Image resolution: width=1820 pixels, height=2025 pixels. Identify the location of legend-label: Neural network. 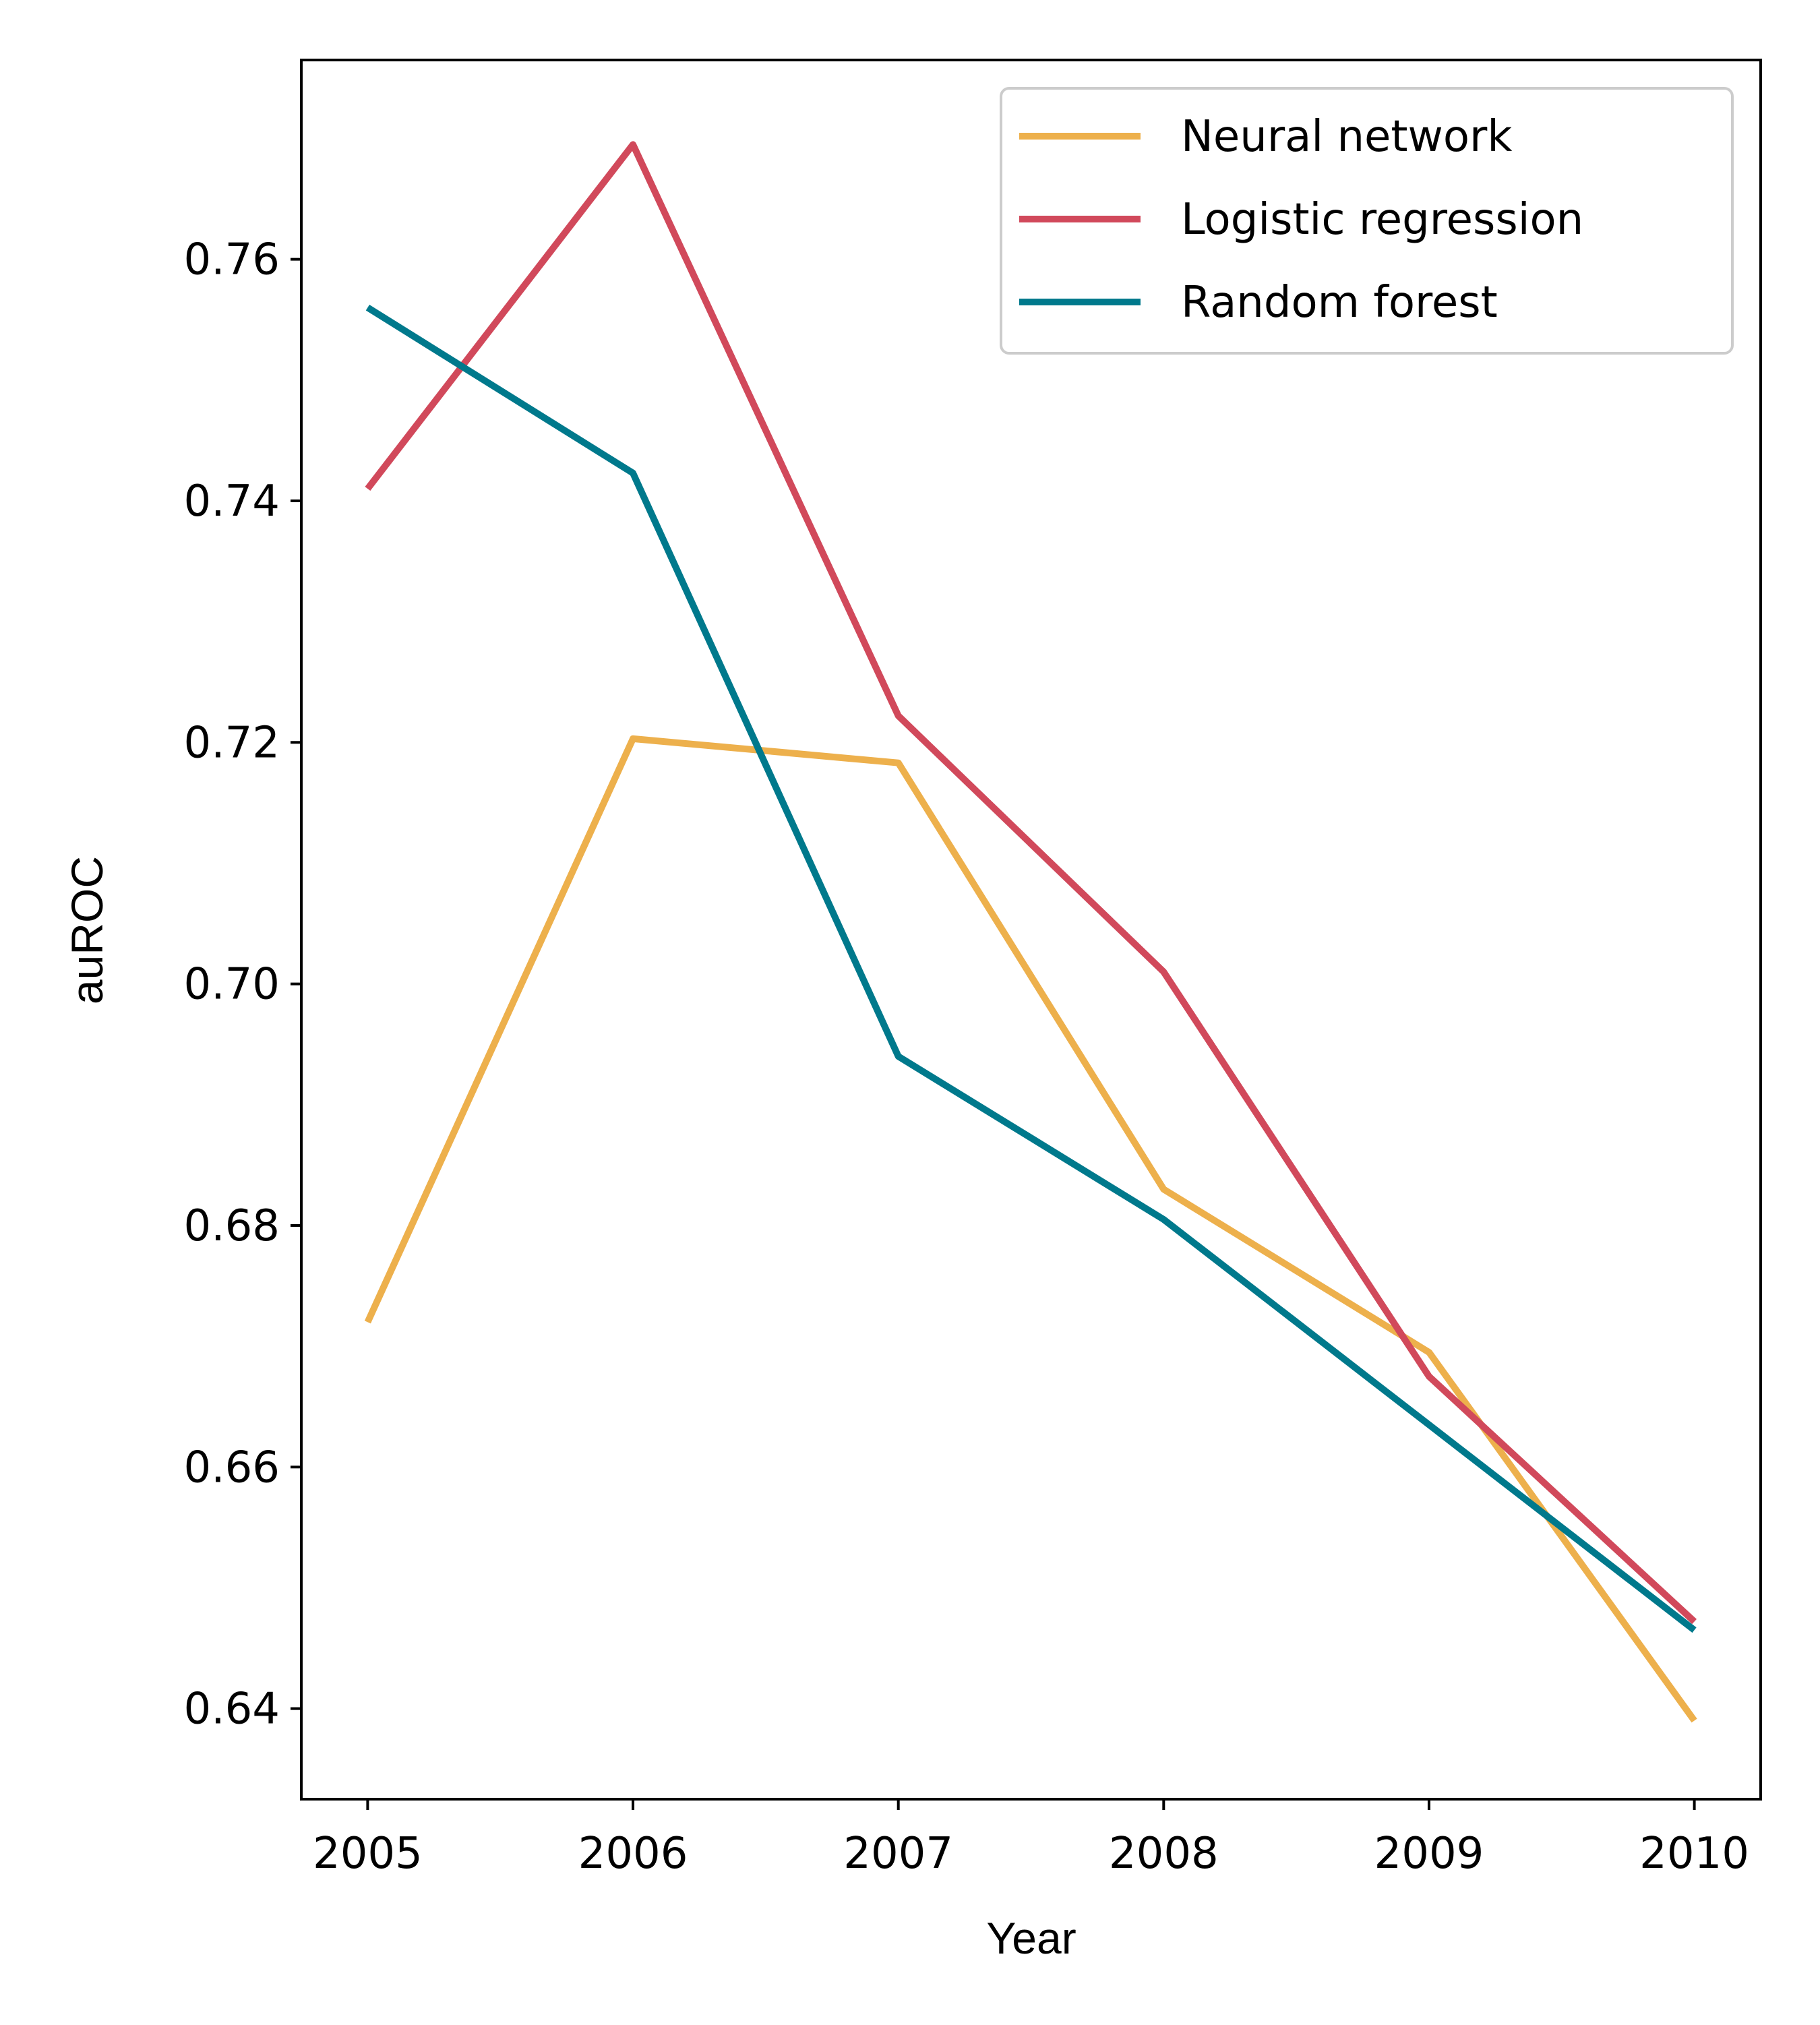
(1346, 137).